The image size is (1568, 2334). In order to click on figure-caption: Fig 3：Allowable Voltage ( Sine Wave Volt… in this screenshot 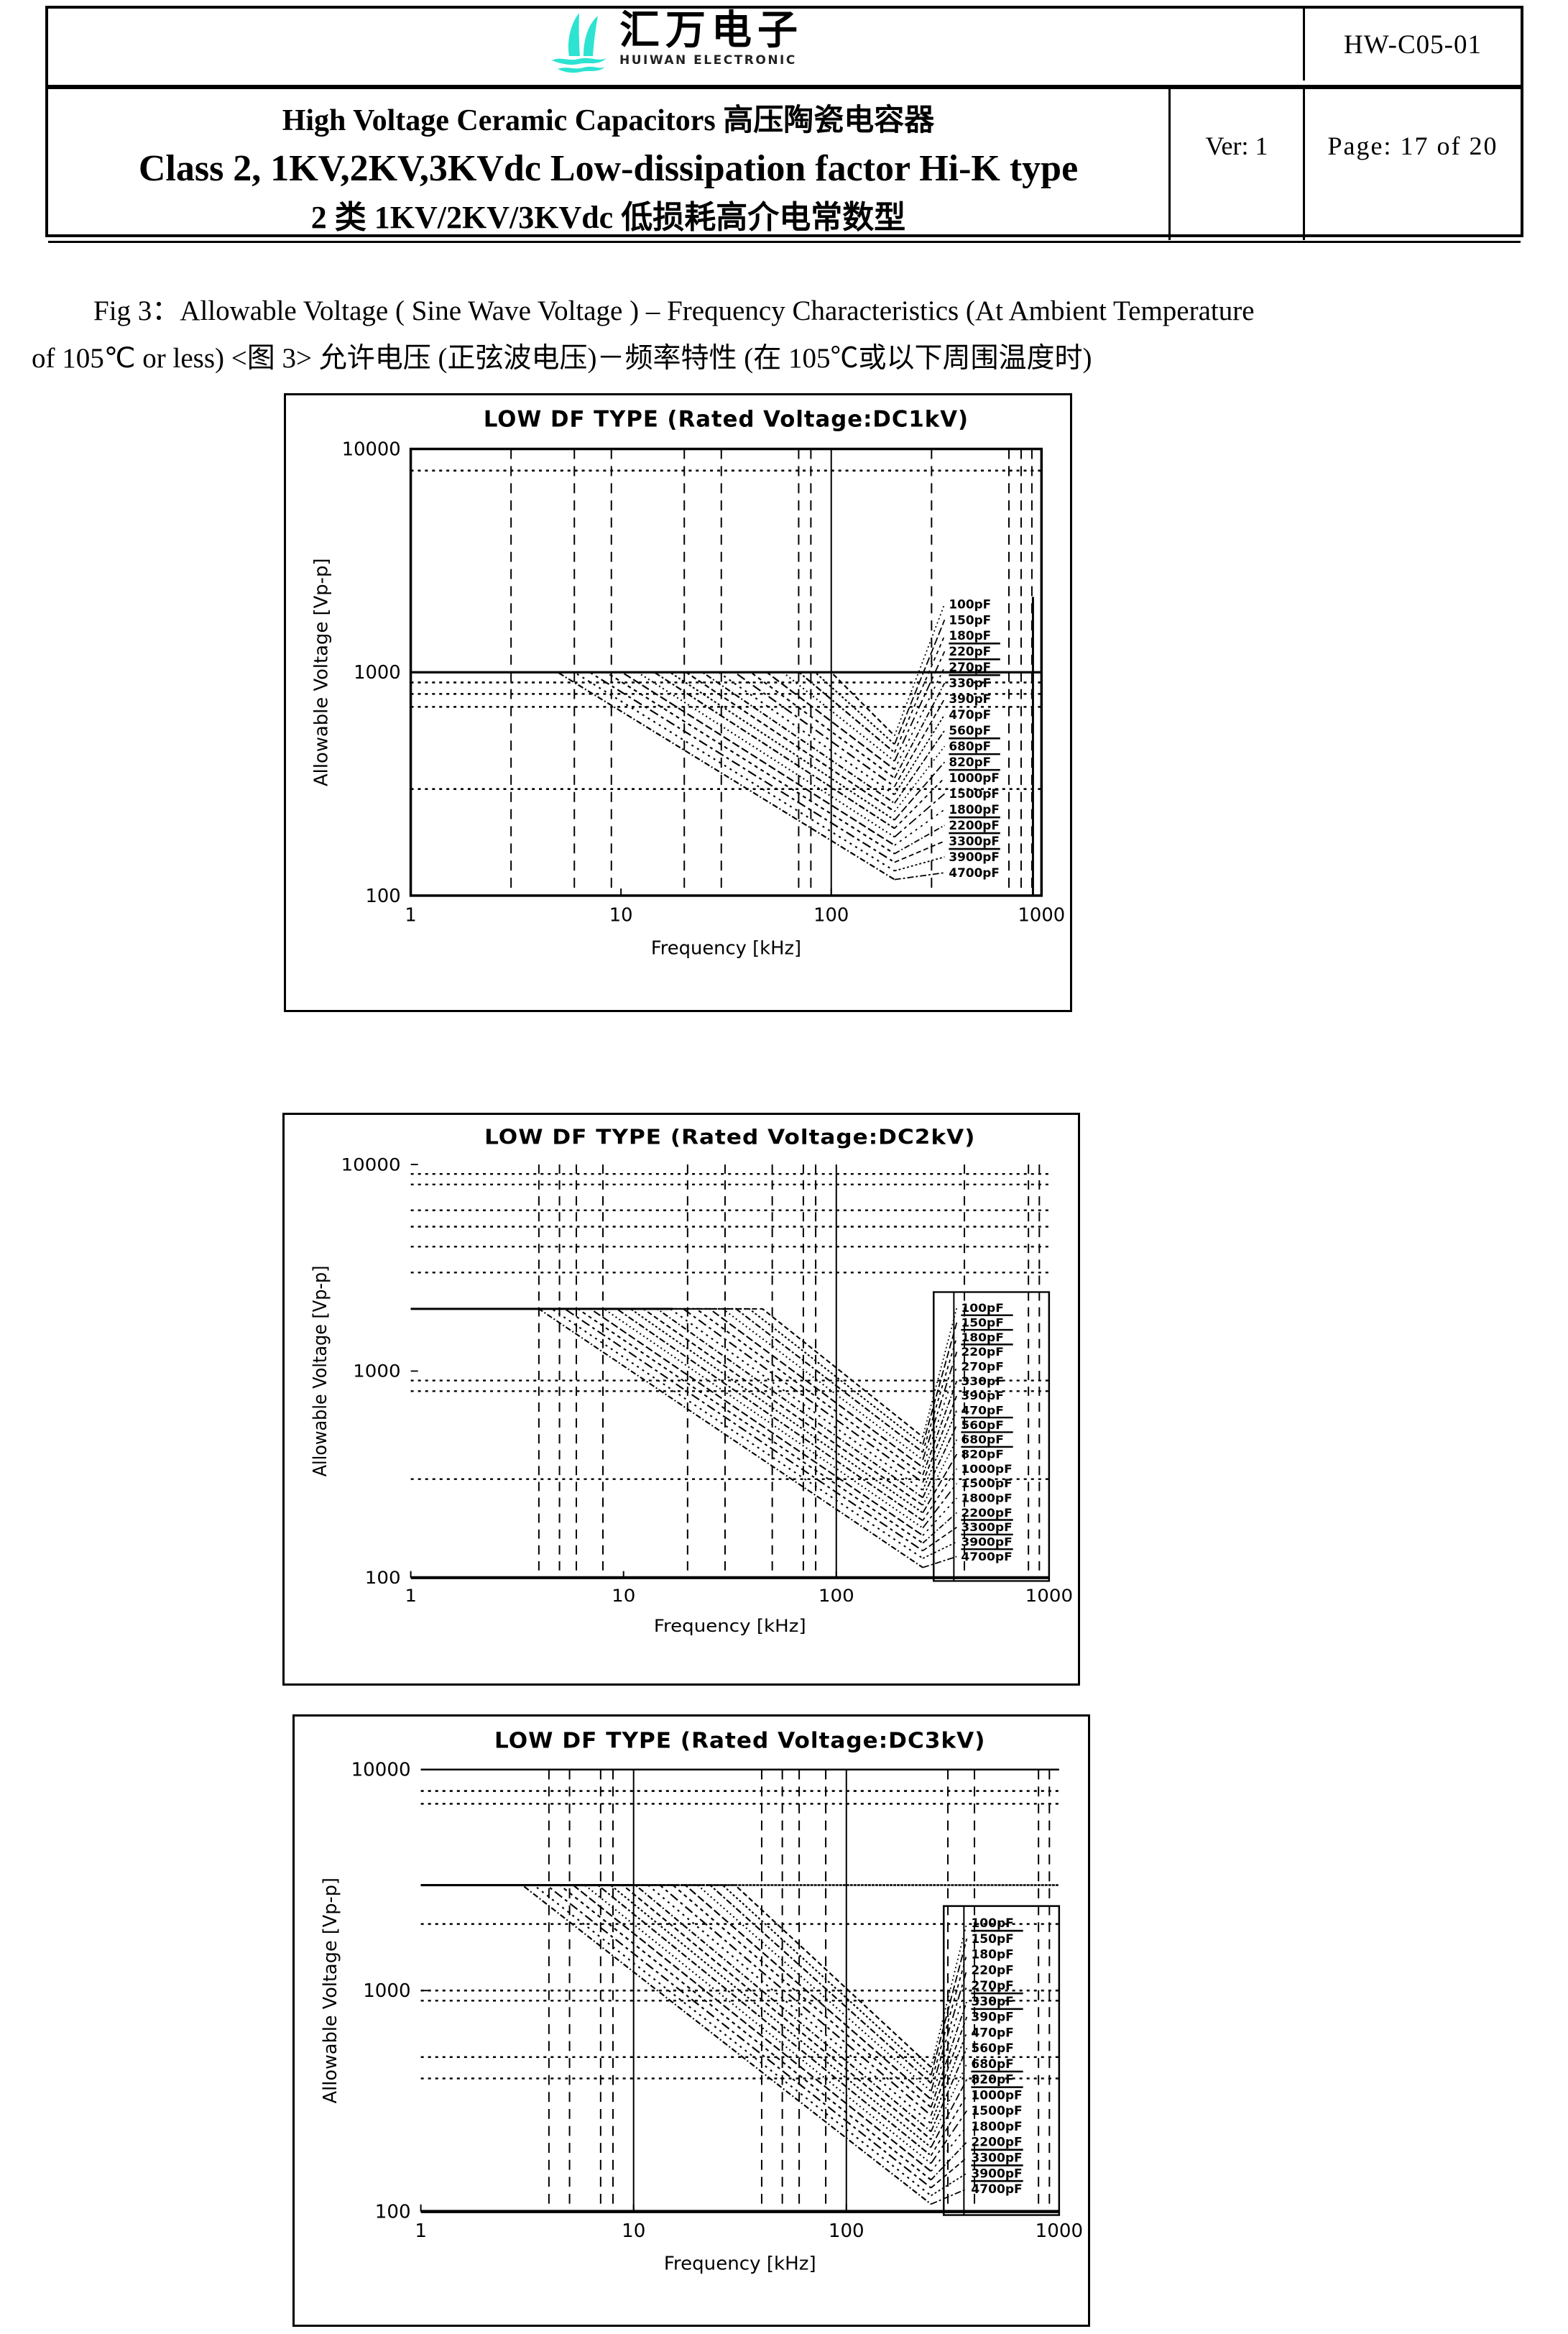, I will do `click(783, 335)`.